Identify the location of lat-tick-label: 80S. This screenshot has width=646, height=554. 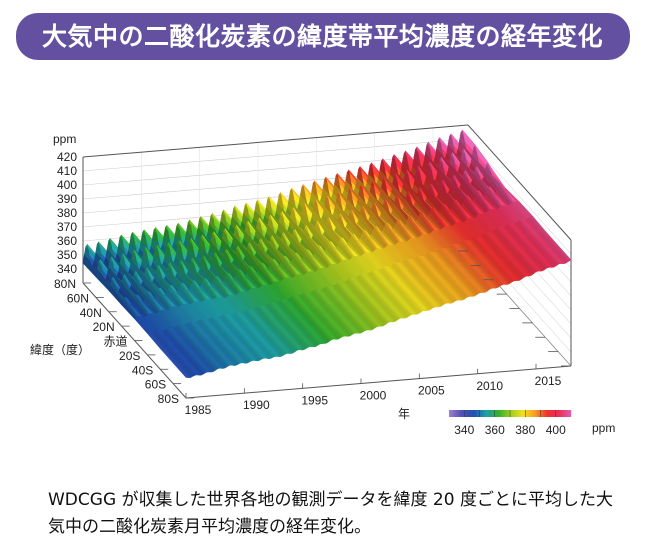
(168, 399).